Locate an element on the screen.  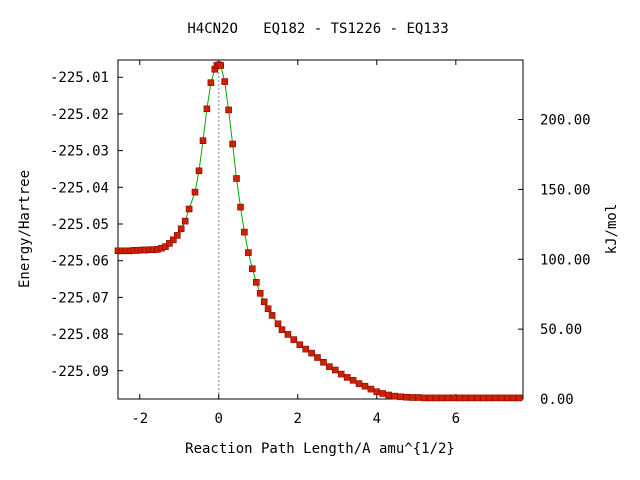
y2-axis-label: kJ/mol is located at coordinates (612, 229).